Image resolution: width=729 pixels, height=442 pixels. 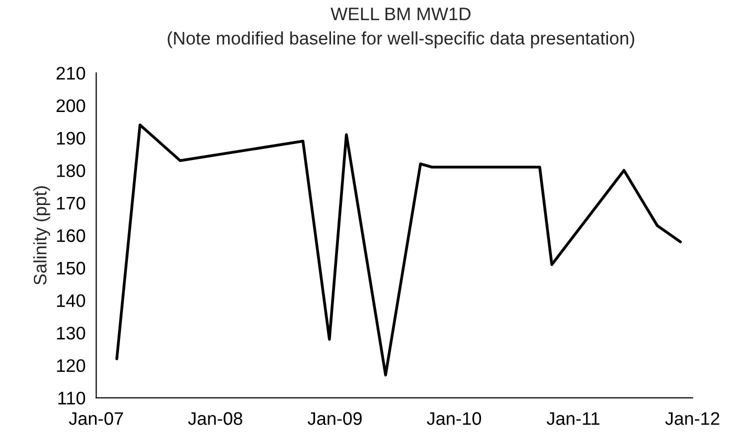 What do you see at coordinates (95, 418) in the screenshot?
I see `x-tick-label: Jan-07` at bounding box center [95, 418].